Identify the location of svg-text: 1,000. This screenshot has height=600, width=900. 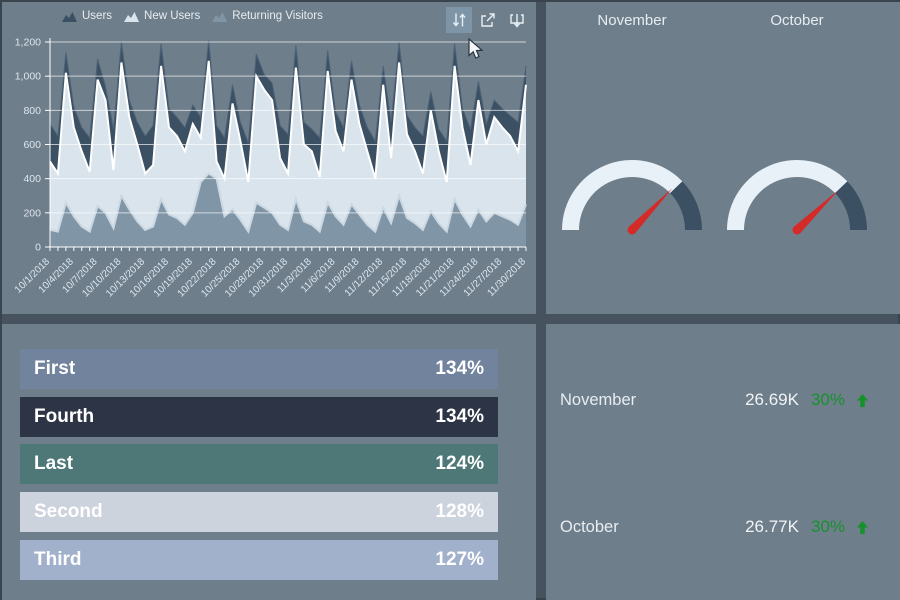
(28, 77).